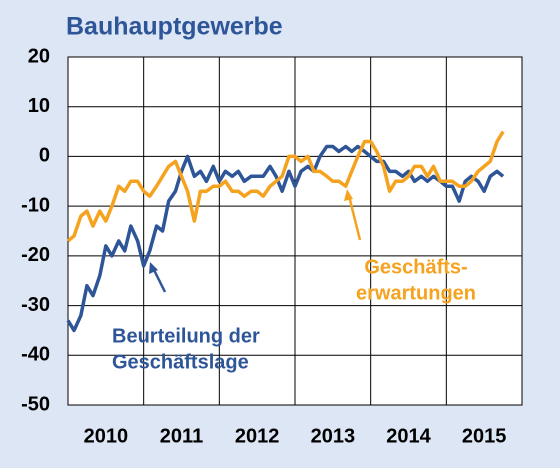 The height and width of the screenshot is (468, 560). What do you see at coordinates (408, 436) in the screenshot?
I see `x-tick-label: 2014` at bounding box center [408, 436].